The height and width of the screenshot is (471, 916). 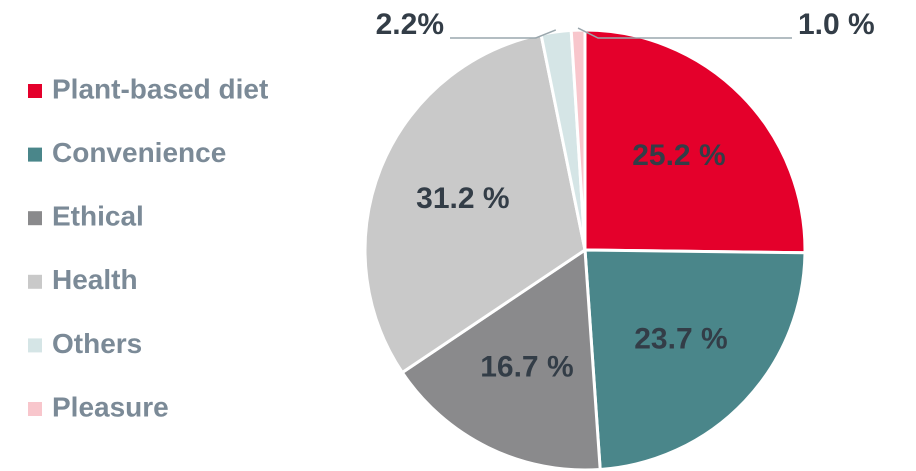 What do you see at coordinates (462, 198) in the screenshot?
I see `data-label: 31.2 %` at bounding box center [462, 198].